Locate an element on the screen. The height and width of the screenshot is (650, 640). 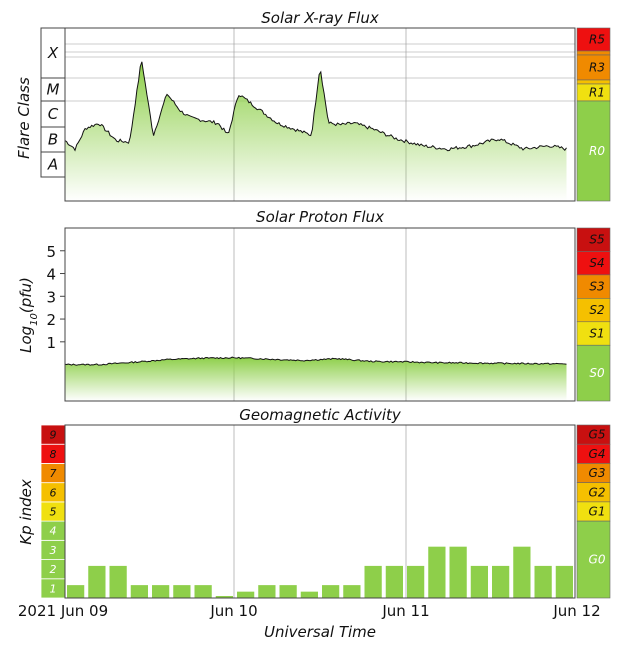
xray-scale-label-r0: R0 is located at coordinates (597, 151).